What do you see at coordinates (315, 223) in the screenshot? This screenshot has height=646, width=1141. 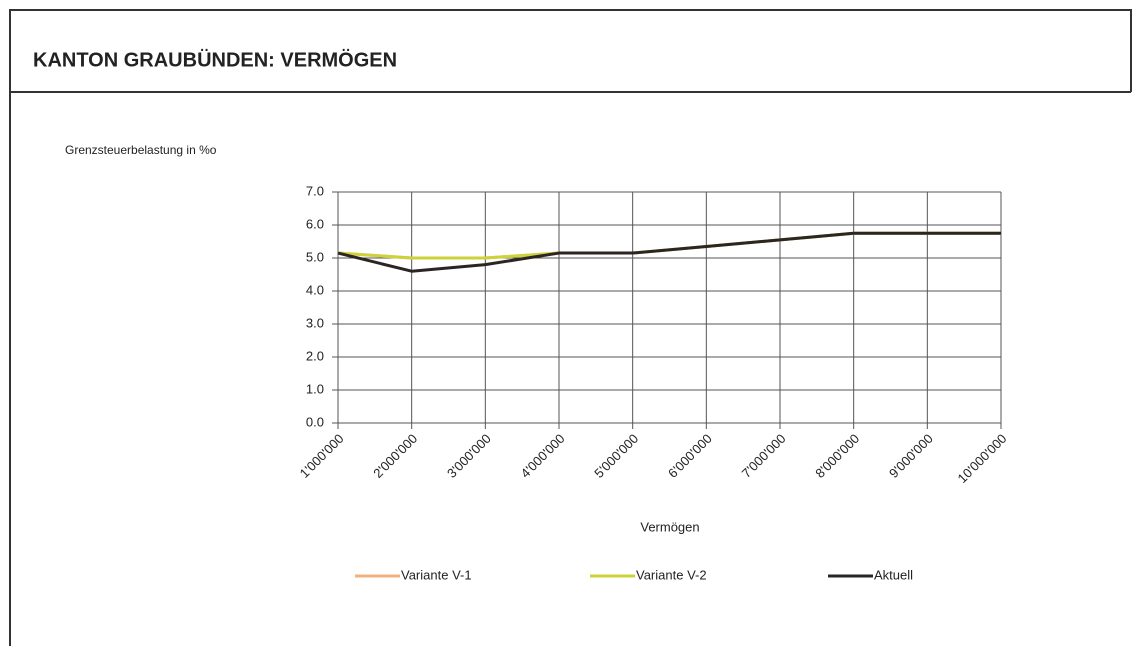 I see `y-tick-label: 6.0` at bounding box center [315, 223].